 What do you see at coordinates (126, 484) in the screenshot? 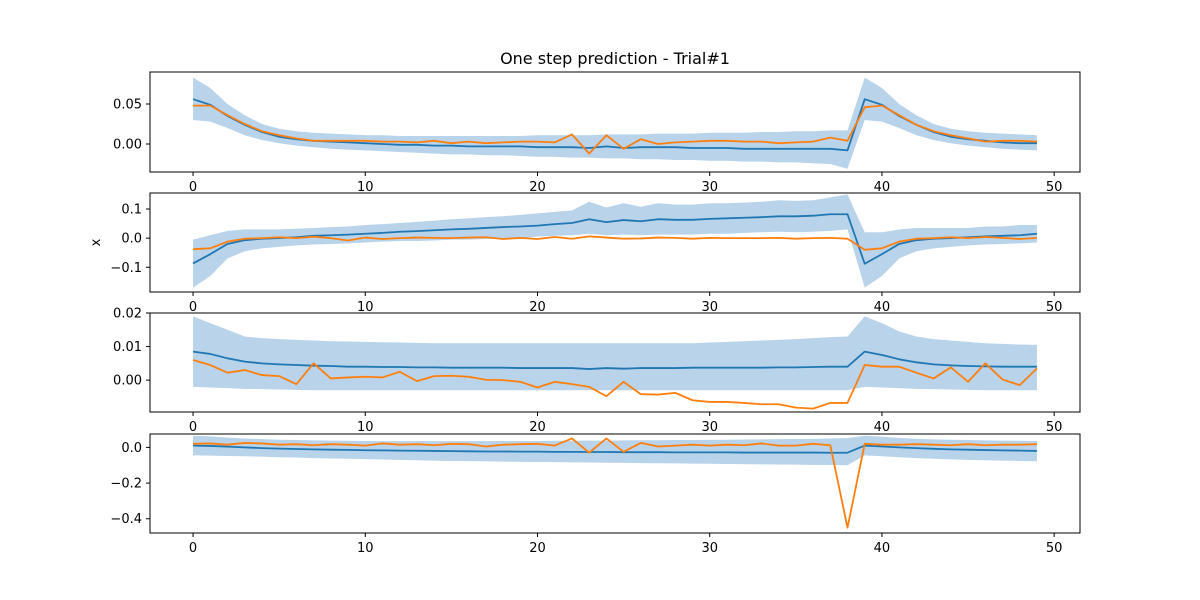
I see `y-tick-label: −0.2` at bounding box center [126, 484].